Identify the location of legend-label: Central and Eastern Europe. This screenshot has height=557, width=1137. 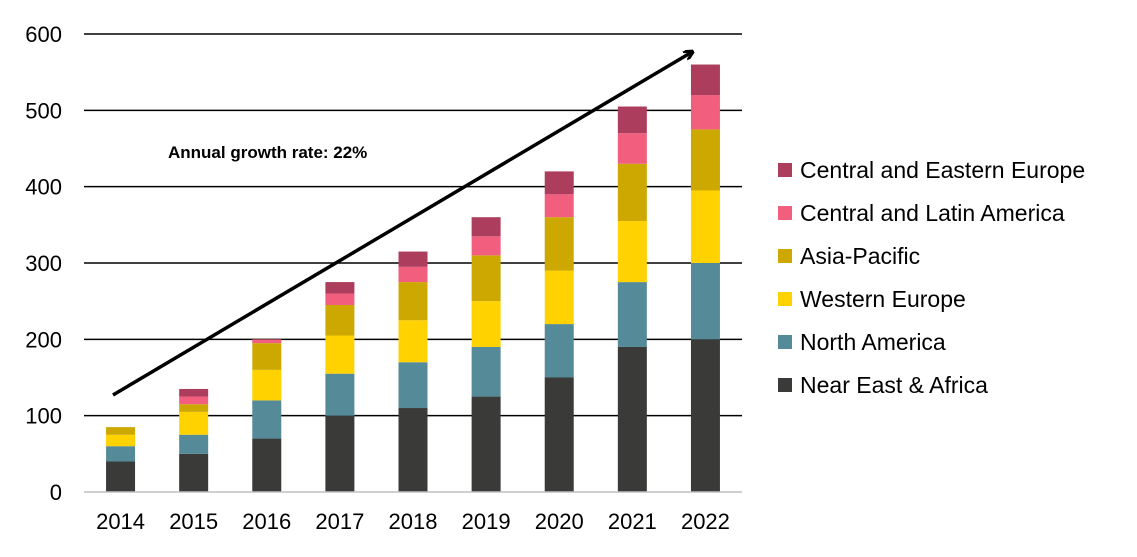
(942, 170).